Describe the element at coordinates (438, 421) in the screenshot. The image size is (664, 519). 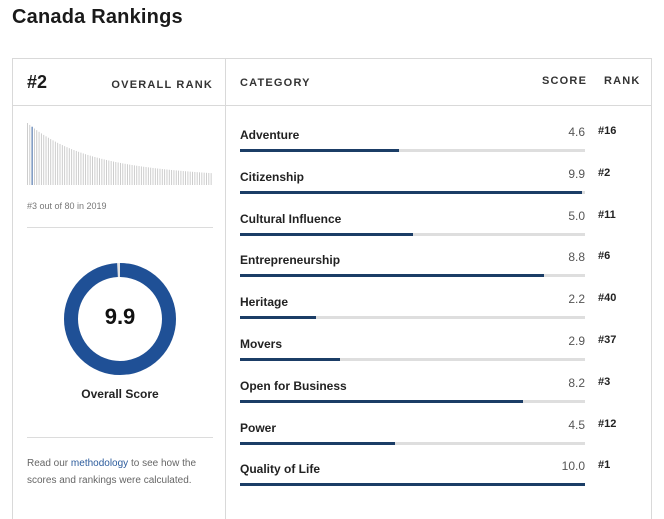
I see `category-row: Power 4.5 #12` at that location.